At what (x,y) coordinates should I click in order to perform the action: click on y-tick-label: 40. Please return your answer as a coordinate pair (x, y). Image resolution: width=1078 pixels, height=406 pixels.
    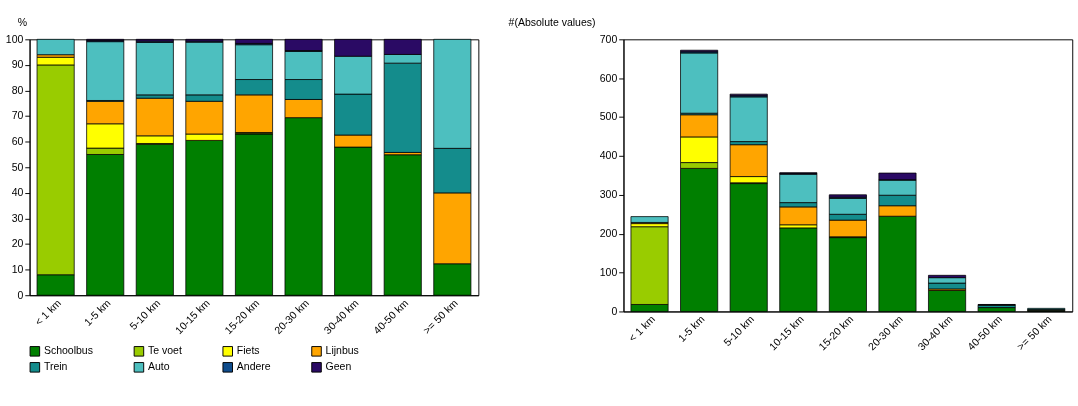
    Looking at the image, I should click on (17, 192).